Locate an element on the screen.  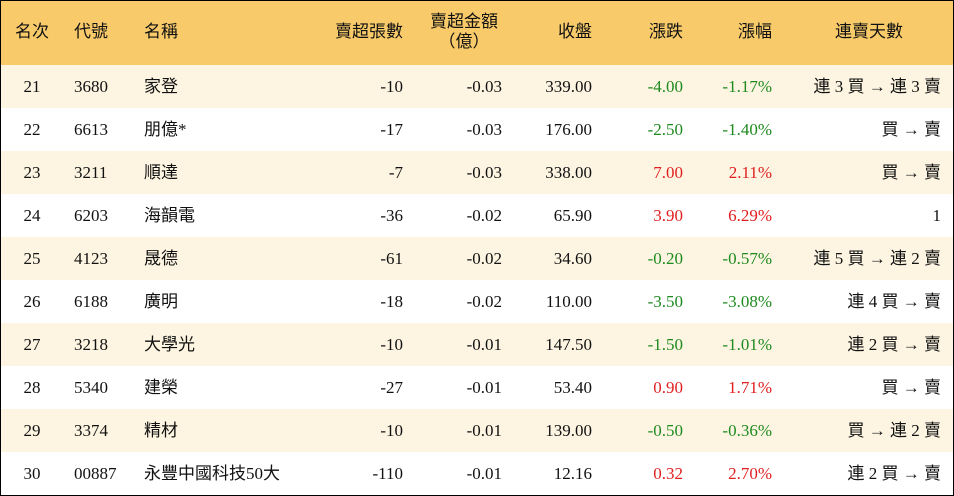
column-header: 賣超張數 is located at coordinates (369, 31).